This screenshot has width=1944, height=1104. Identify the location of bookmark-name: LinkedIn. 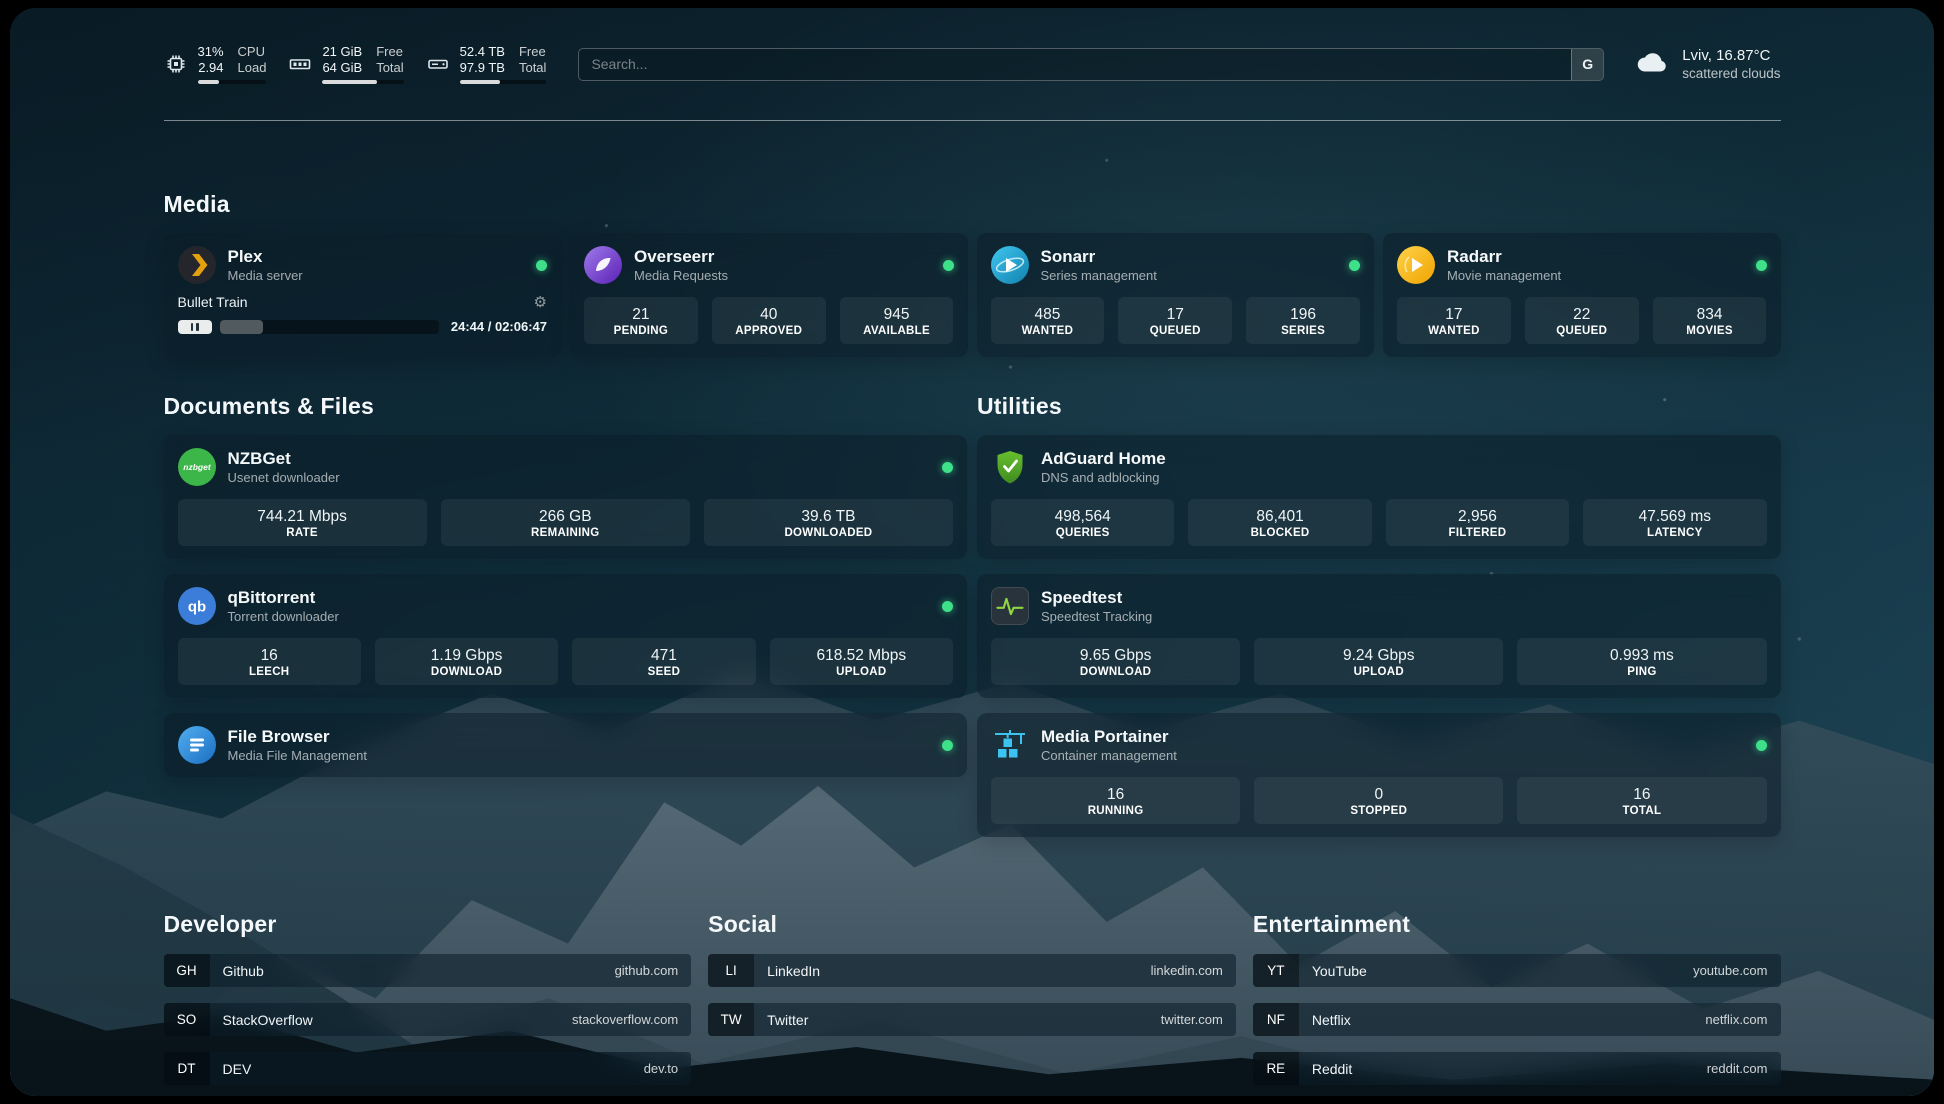
(794, 970).